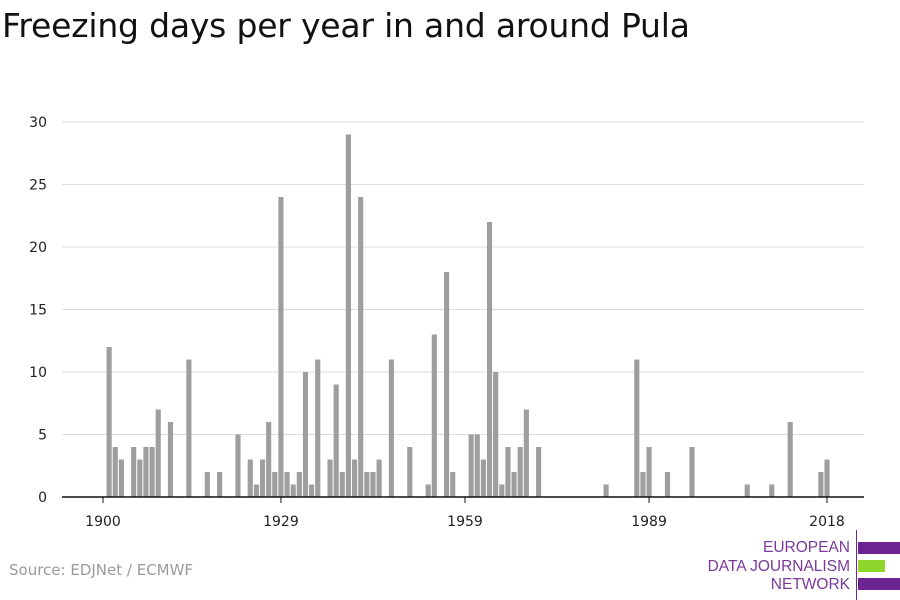  Describe the element at coordinates (101, 570) in the screenshot. I see `source-note: Source: EDJNet / ECMWF` at that location.